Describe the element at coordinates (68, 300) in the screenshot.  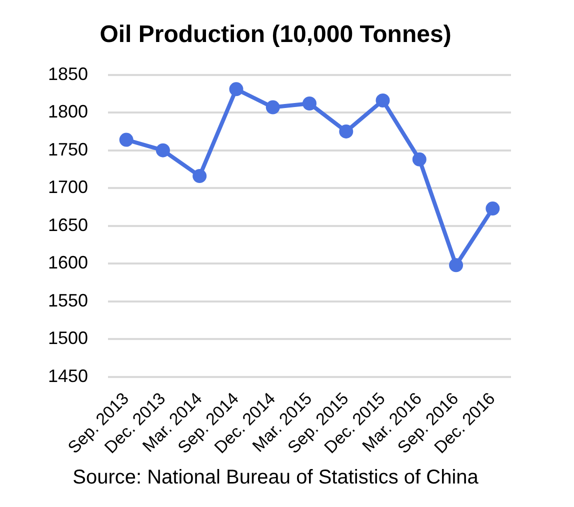
I see `y-tick-label: 1550` at that location.